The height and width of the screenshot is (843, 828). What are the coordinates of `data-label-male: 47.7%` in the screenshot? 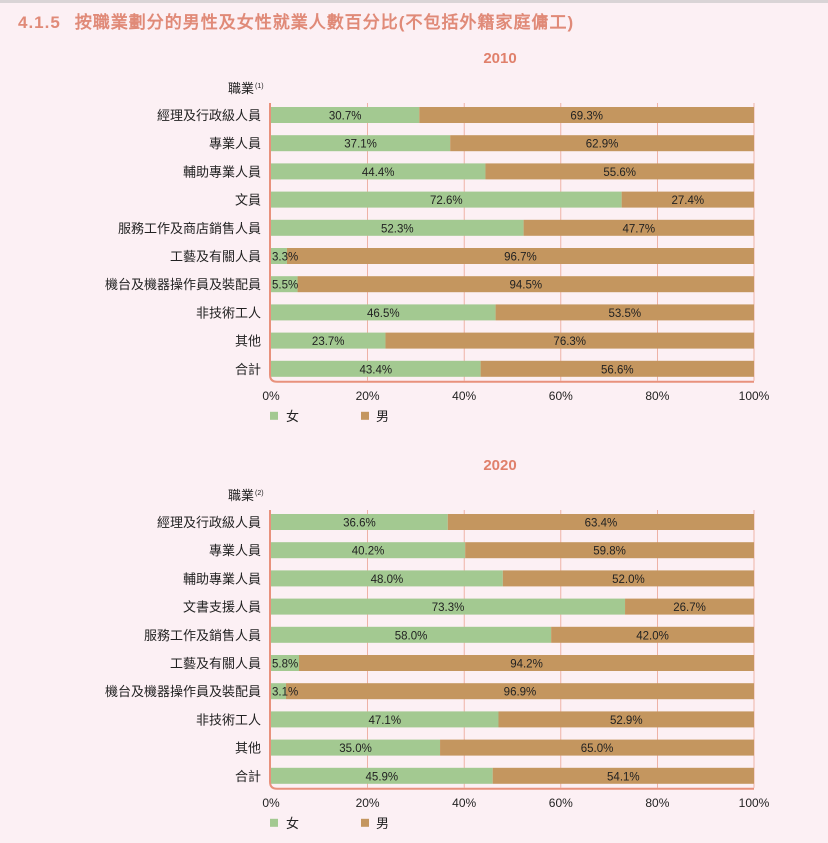 It's located at (638, 229).